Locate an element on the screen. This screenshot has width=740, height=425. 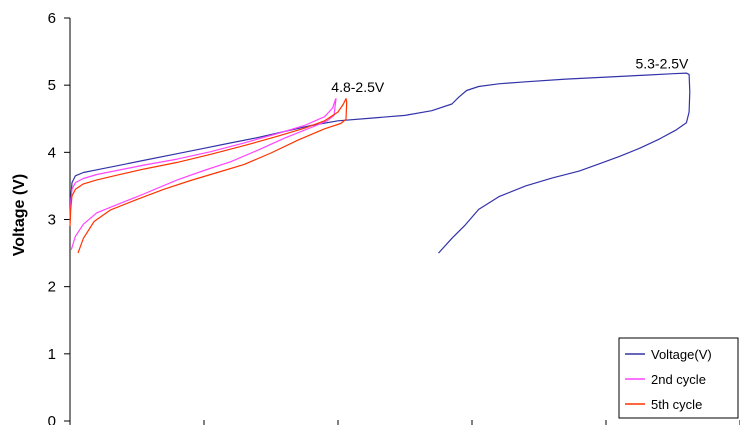
y-tick-label: 4 is located at coordinates (52, 152).